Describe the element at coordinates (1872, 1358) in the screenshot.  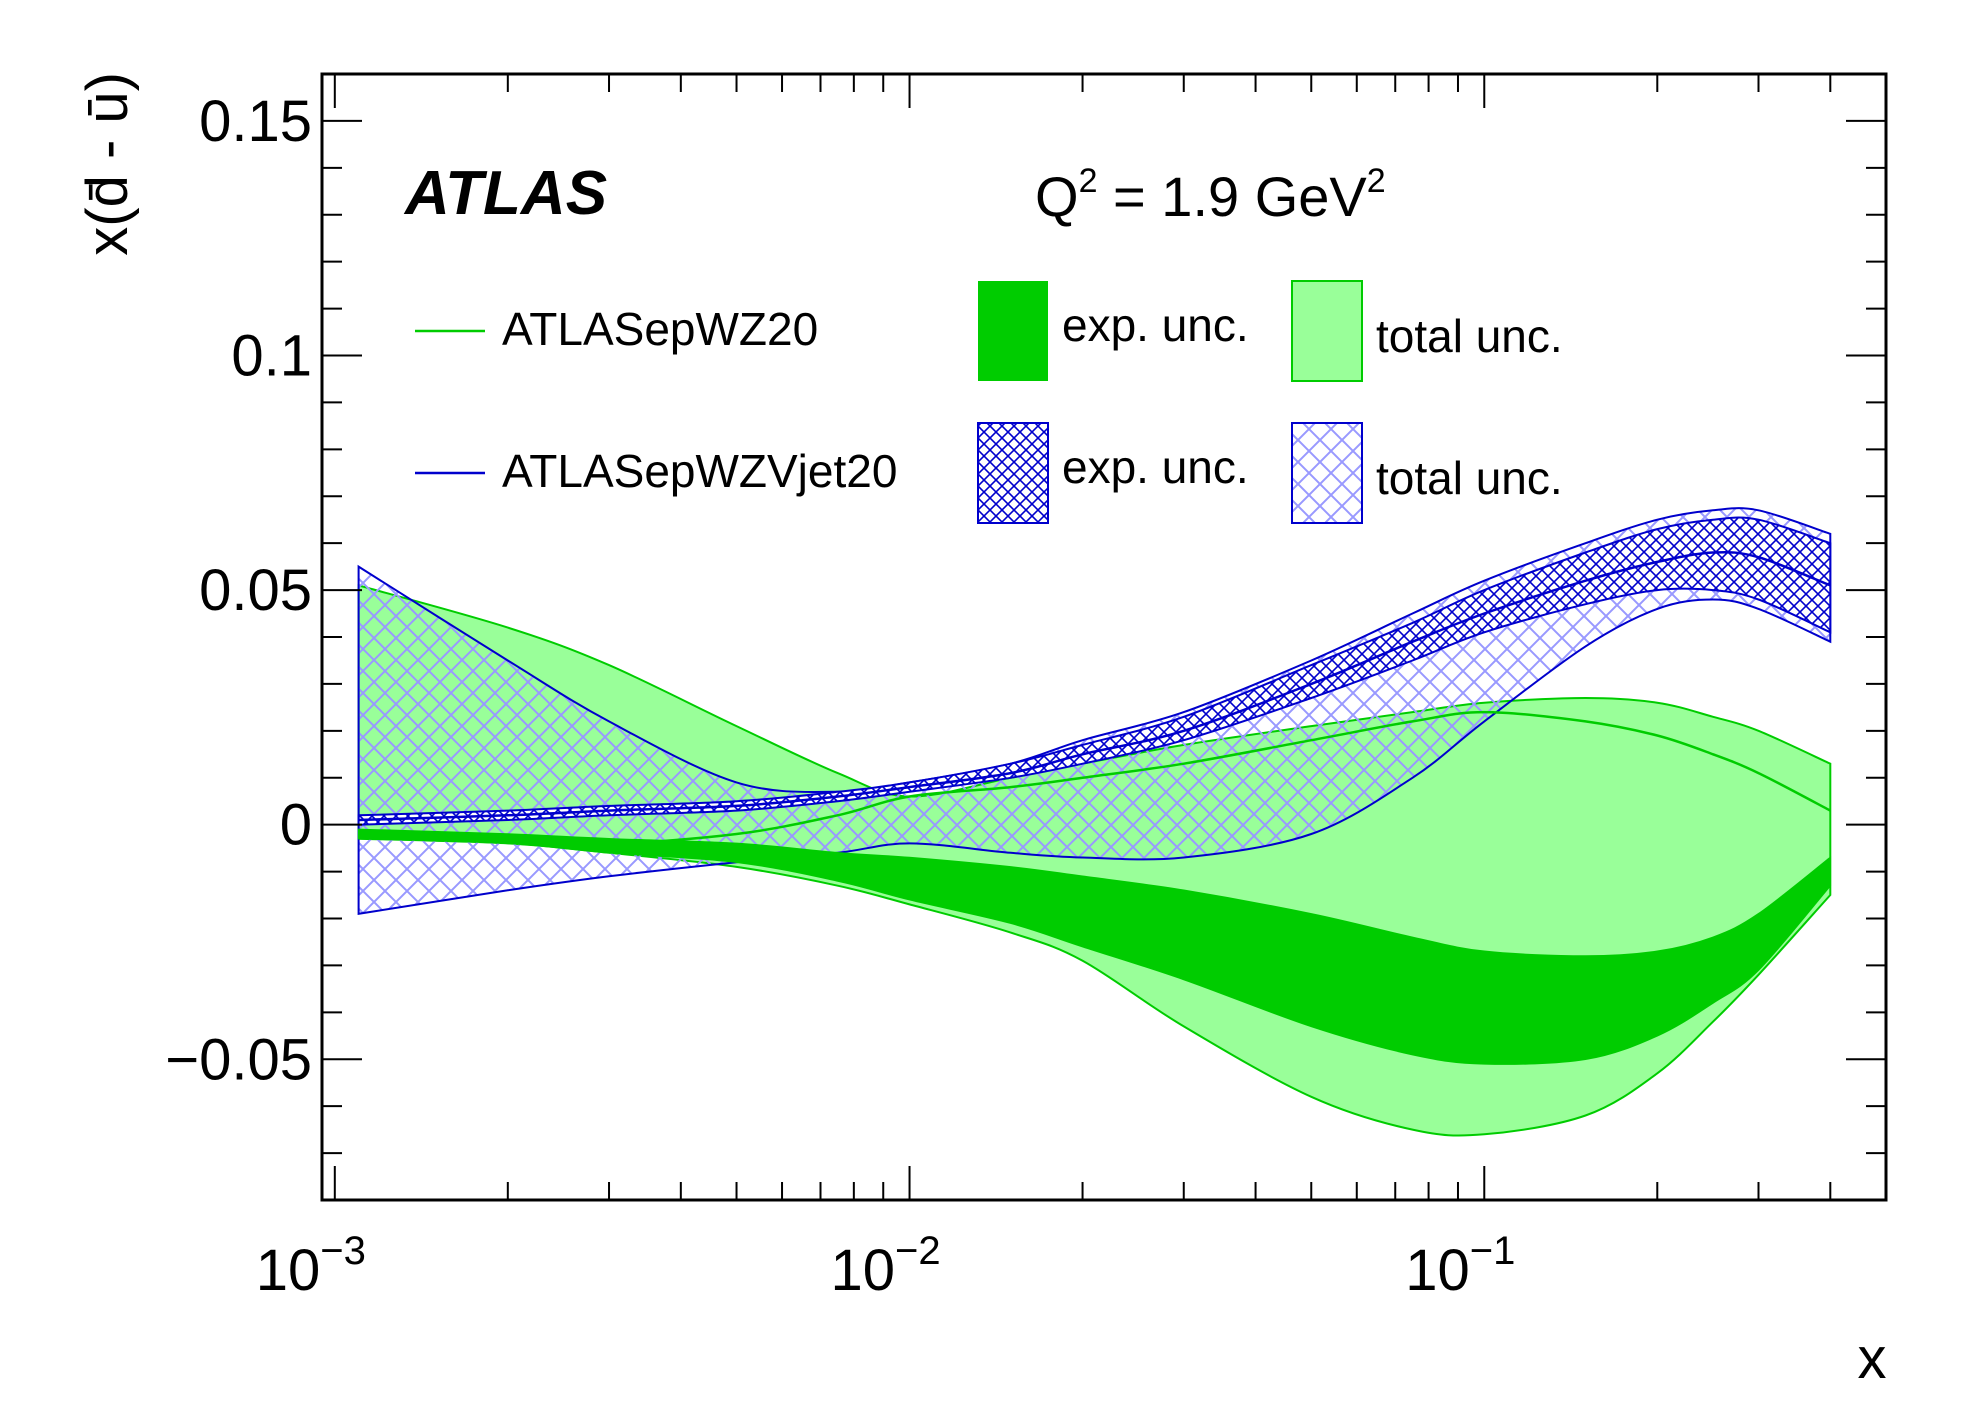
I see `x-axis-title: x` at that location.